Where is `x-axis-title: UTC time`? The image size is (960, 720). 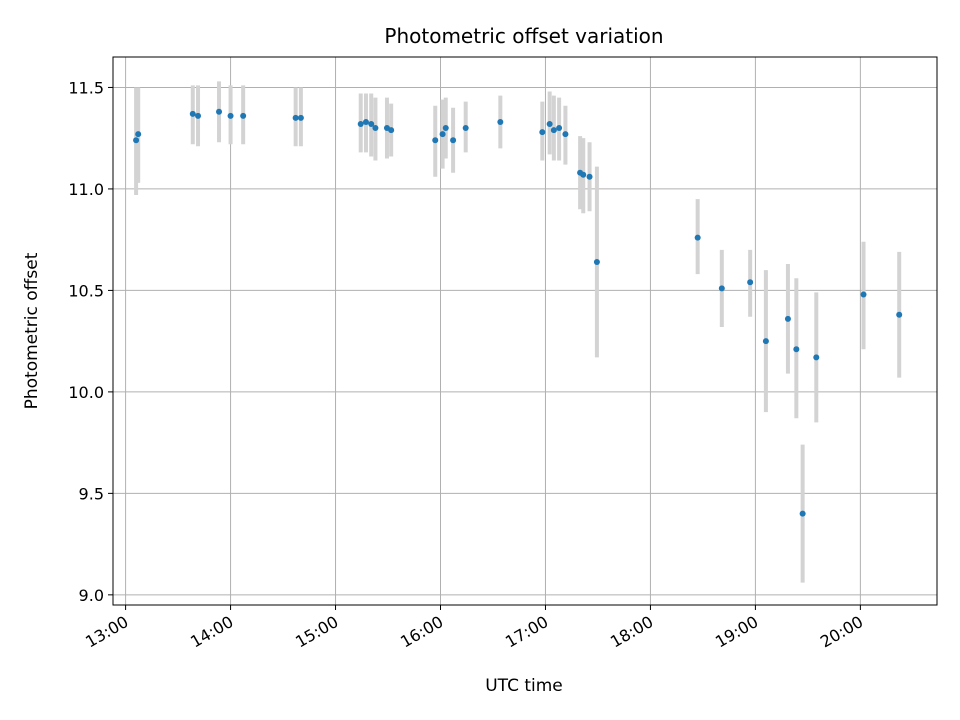 x-axis-title: UTC time is located at coordinates (524, 686).